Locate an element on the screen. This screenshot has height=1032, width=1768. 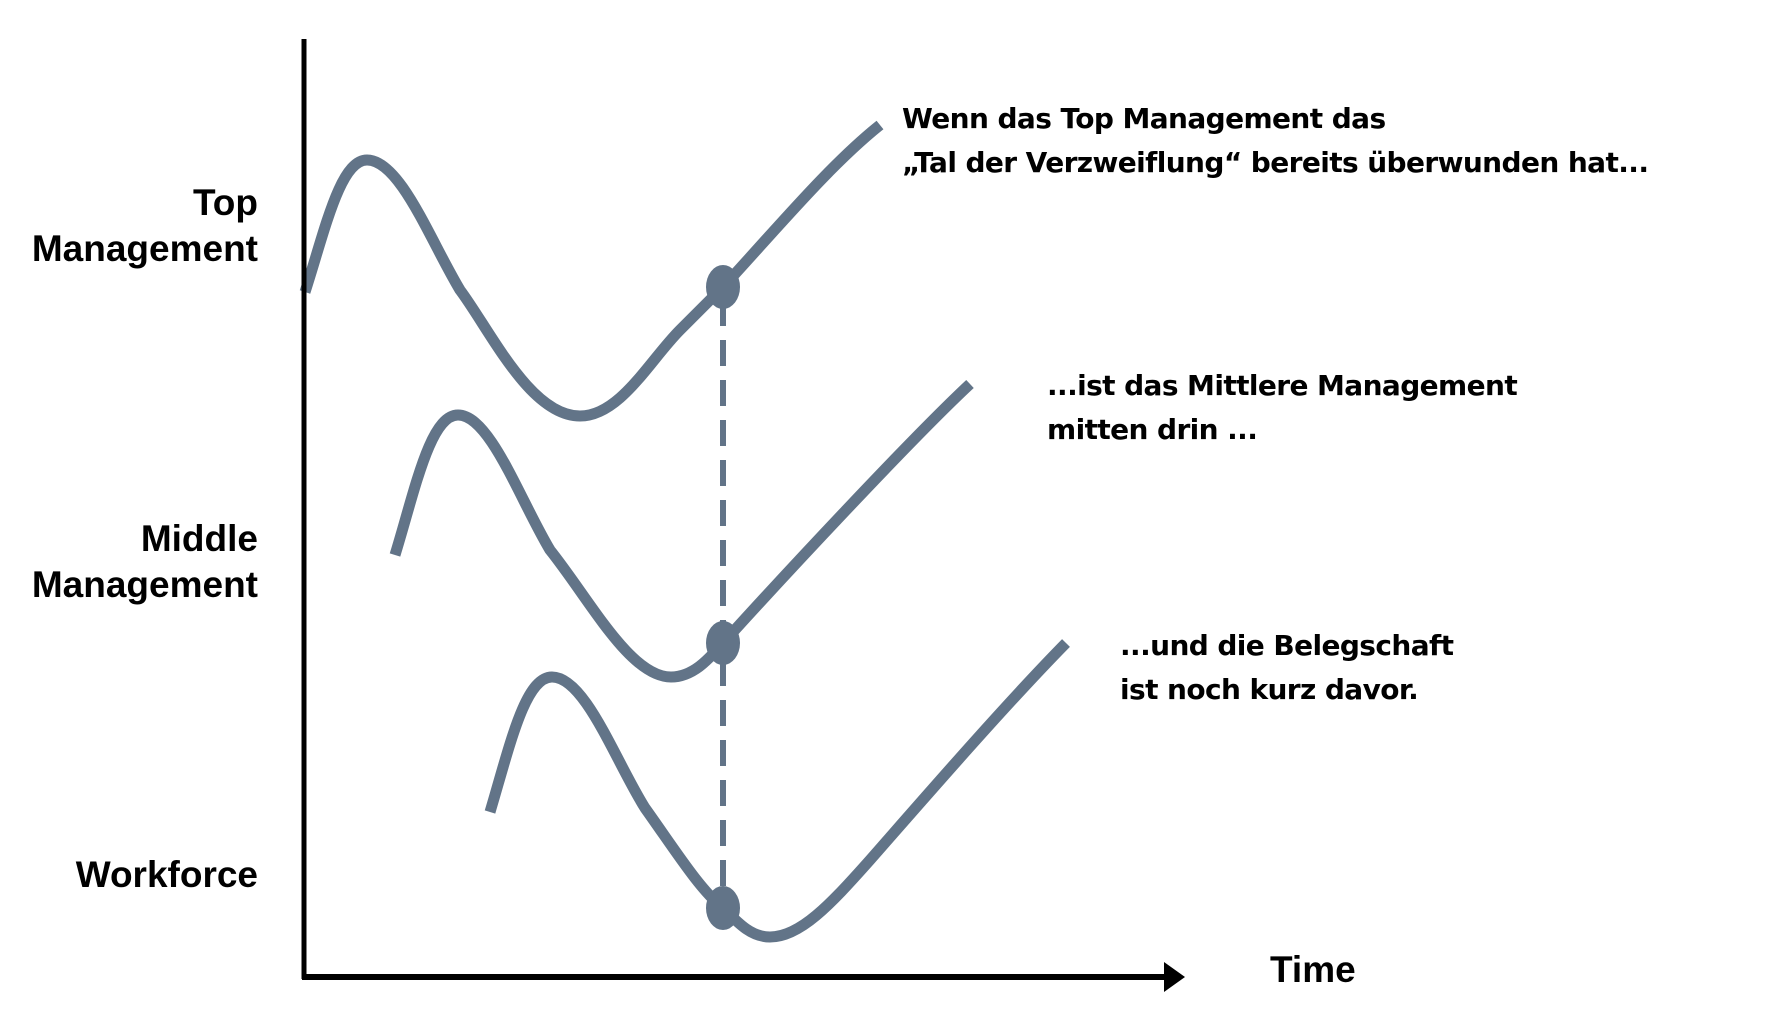
annotation-line: ...und die Belegschaft is located at coordinates (1287, 645).